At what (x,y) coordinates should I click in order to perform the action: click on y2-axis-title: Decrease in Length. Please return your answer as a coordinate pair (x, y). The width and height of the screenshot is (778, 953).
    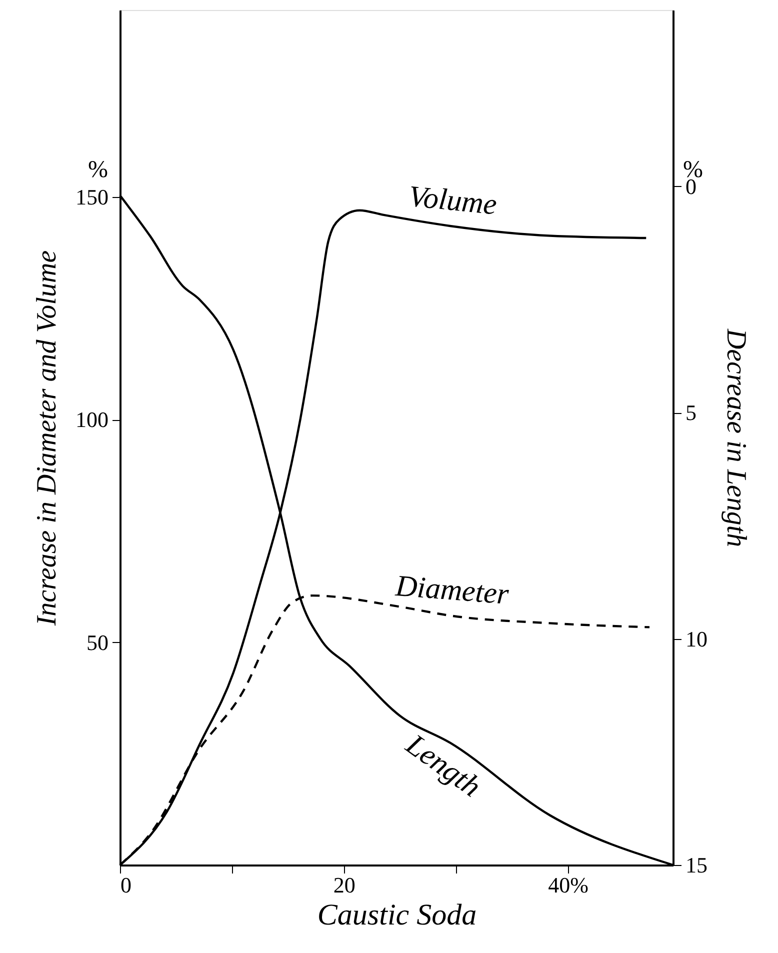
    Looking at the image, I should click on (736, 438).